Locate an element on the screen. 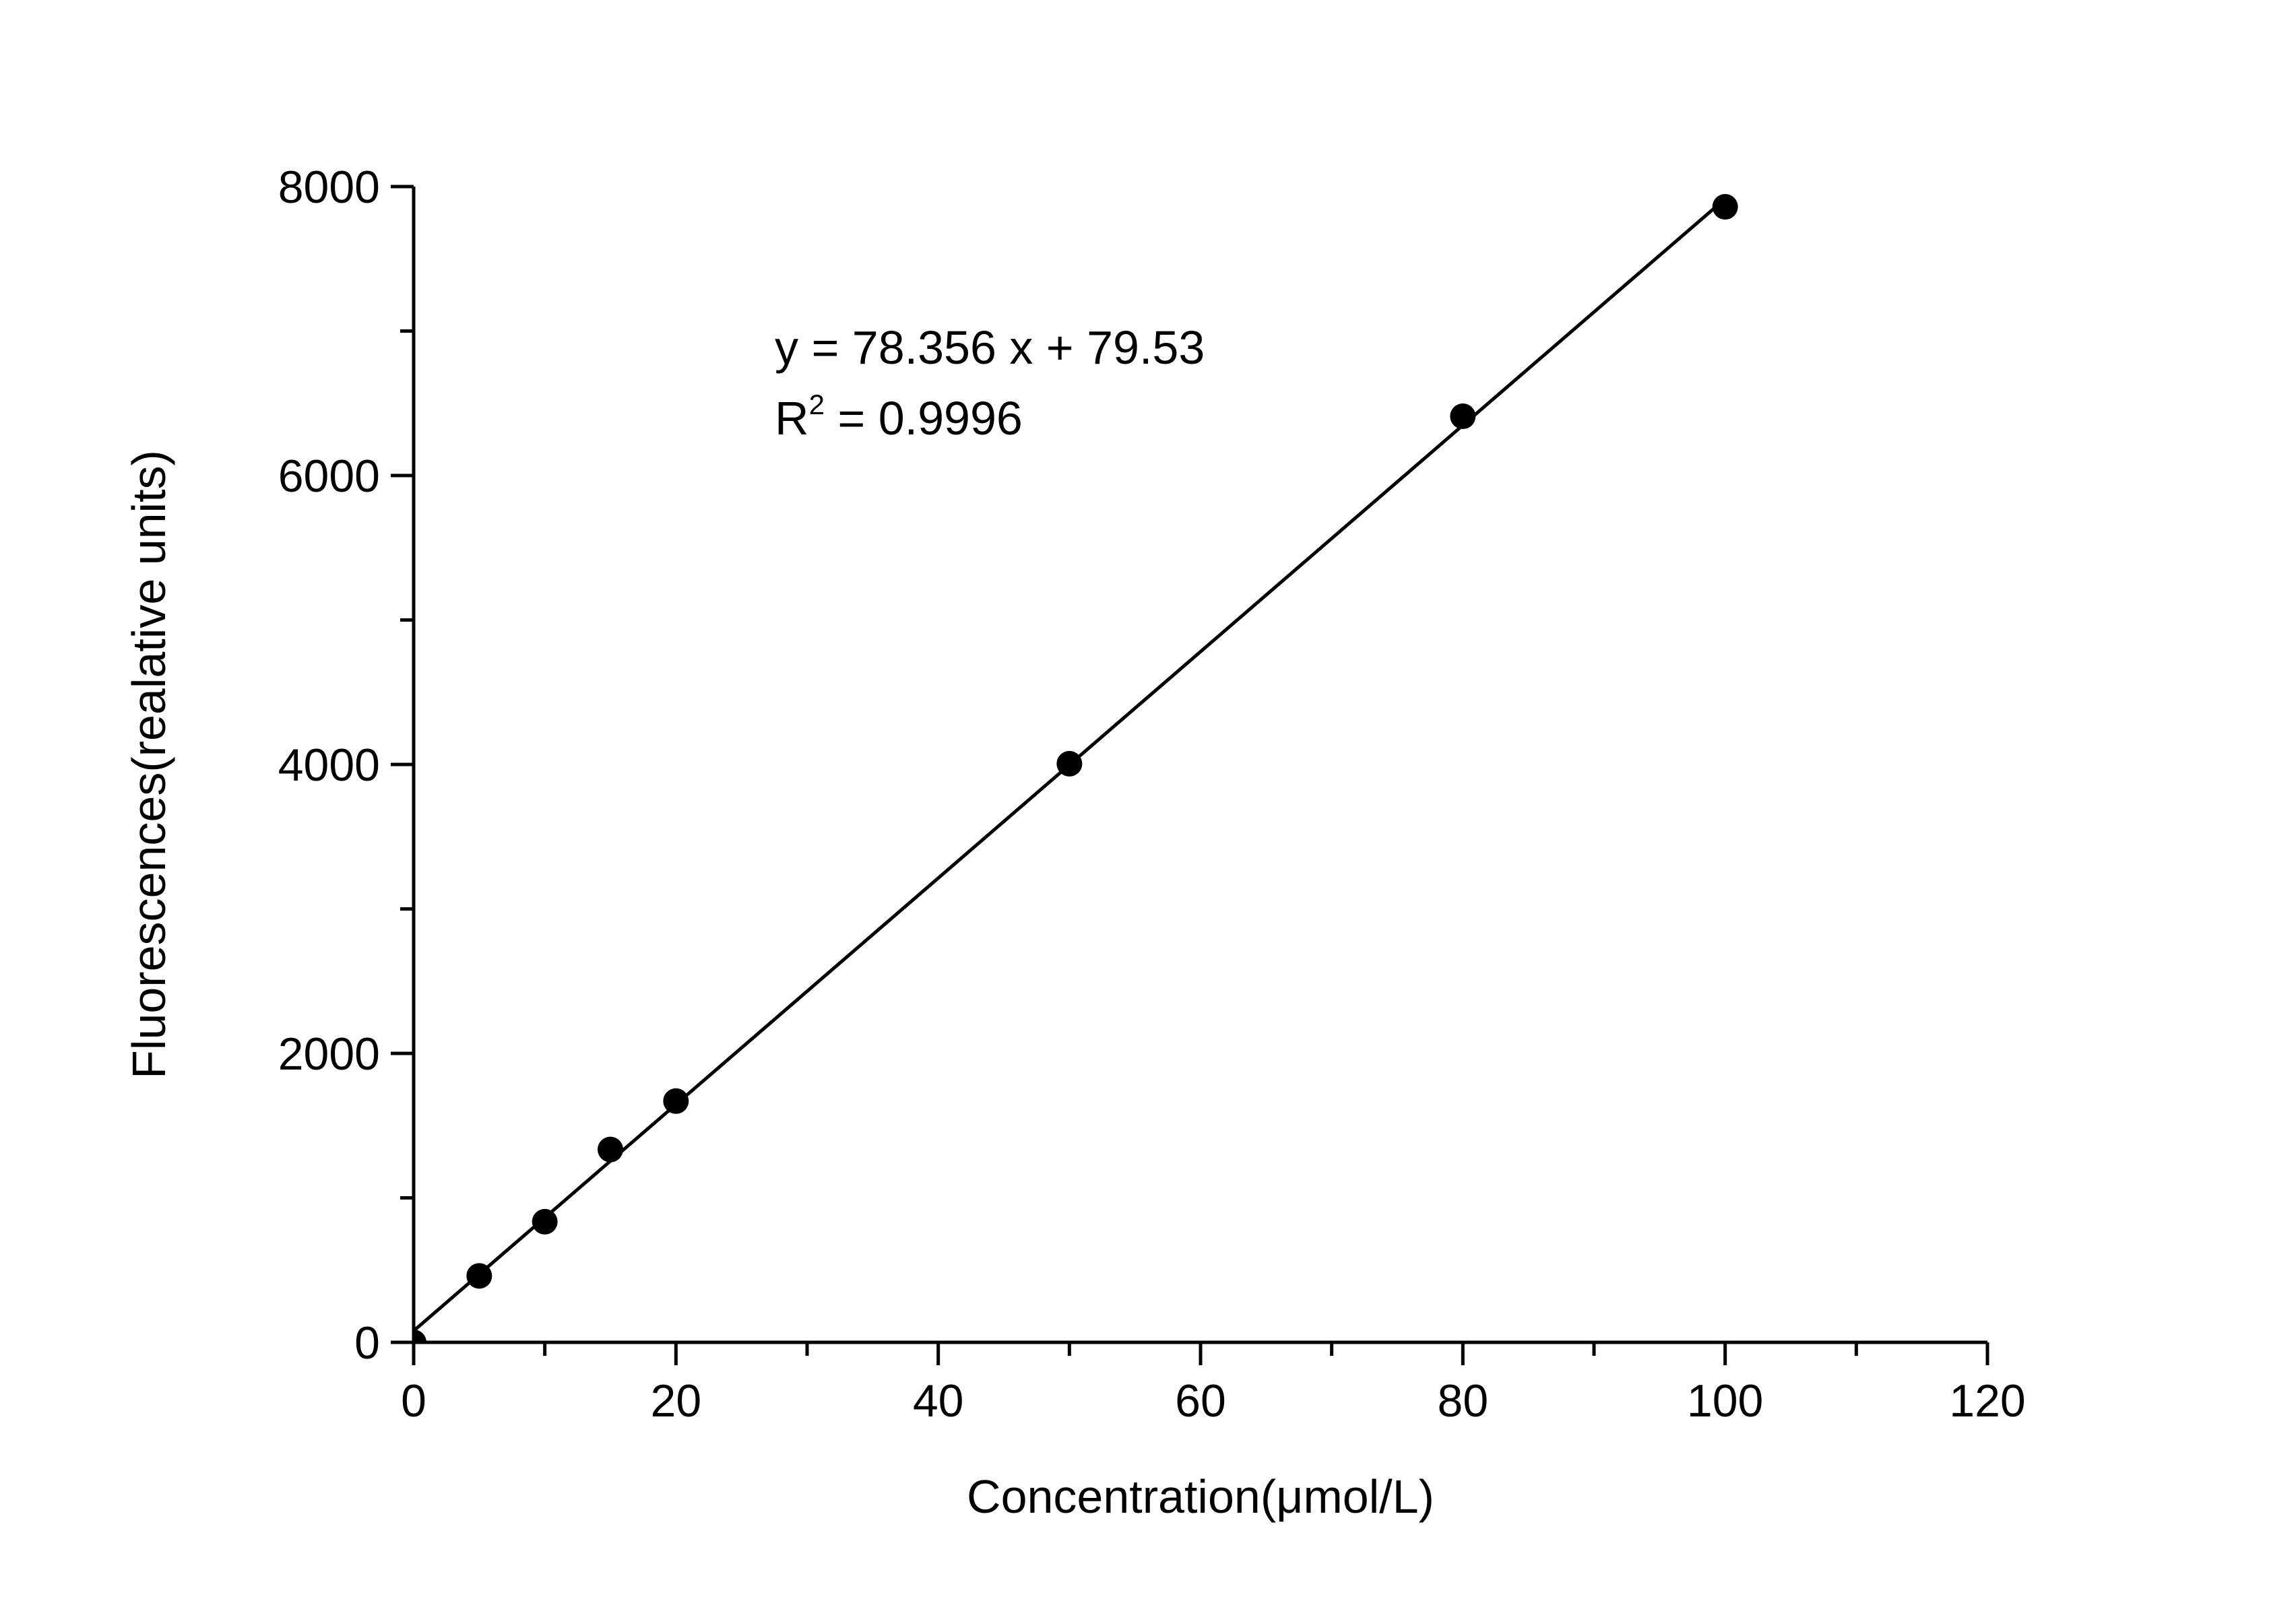  x-tick-label: 0 is located at coordinates (413, 1401).